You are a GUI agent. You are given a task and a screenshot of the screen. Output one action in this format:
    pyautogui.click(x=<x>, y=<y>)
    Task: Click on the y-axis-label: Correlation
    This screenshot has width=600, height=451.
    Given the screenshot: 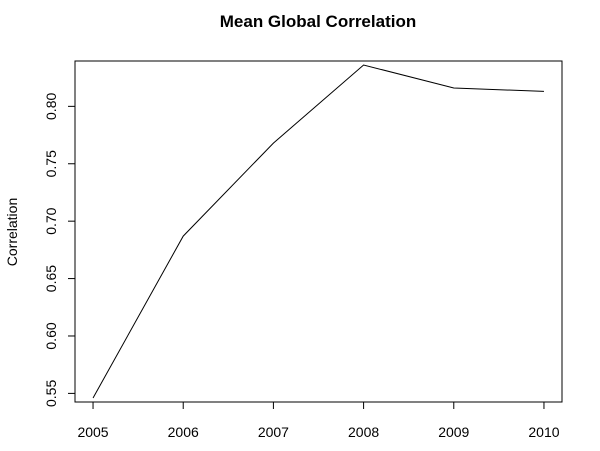 What is the action you would take?
    pyautogui.click(x=12, y=232)
    